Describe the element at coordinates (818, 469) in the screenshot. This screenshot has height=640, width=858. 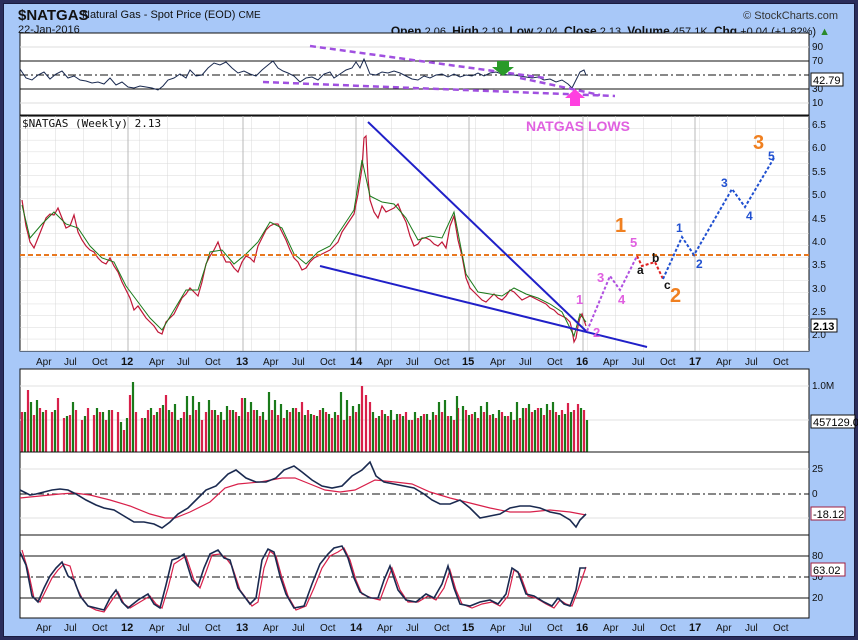
I see `svg-text: 25` at that location.